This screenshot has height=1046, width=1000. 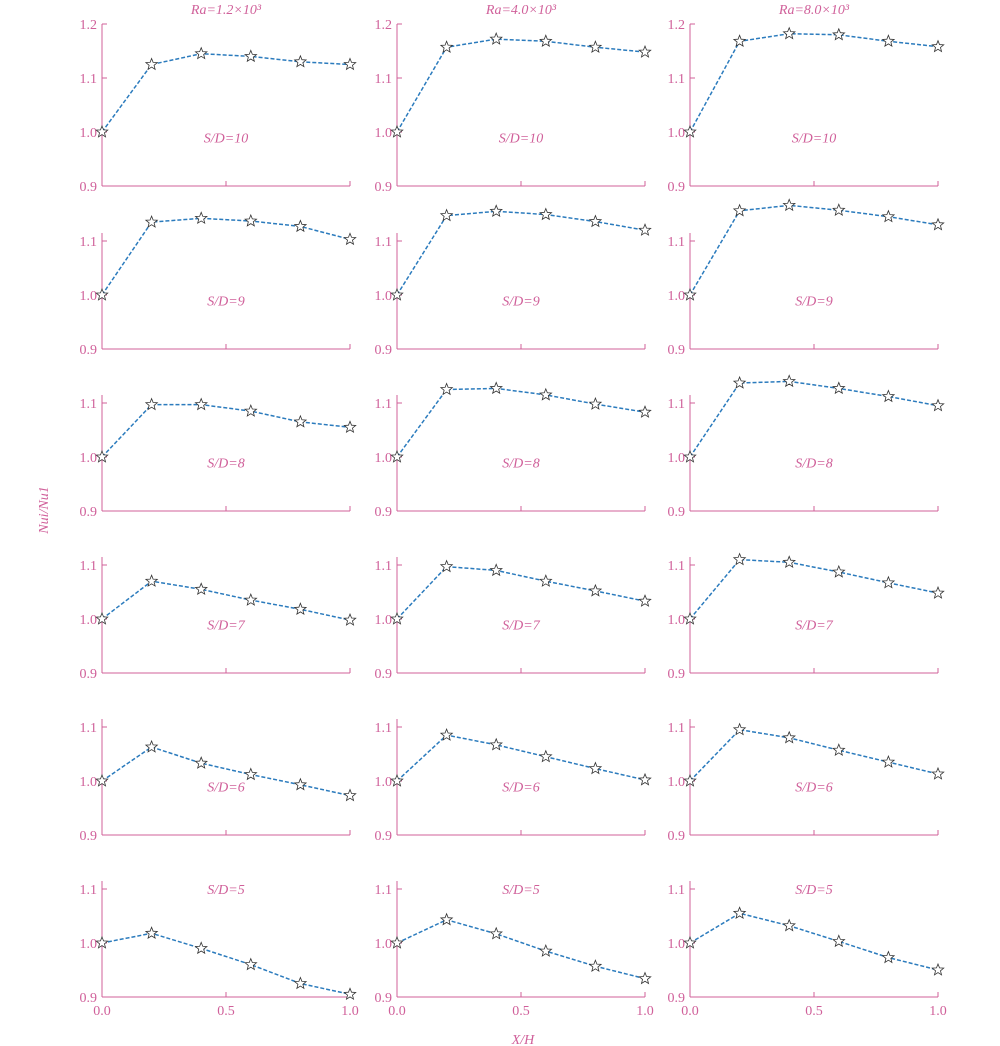 I want to click on chart-panel: 0.9 1.0 1.1 1.2 Ra=1.2×10³ S/D=10, so click(x=218, y=99).